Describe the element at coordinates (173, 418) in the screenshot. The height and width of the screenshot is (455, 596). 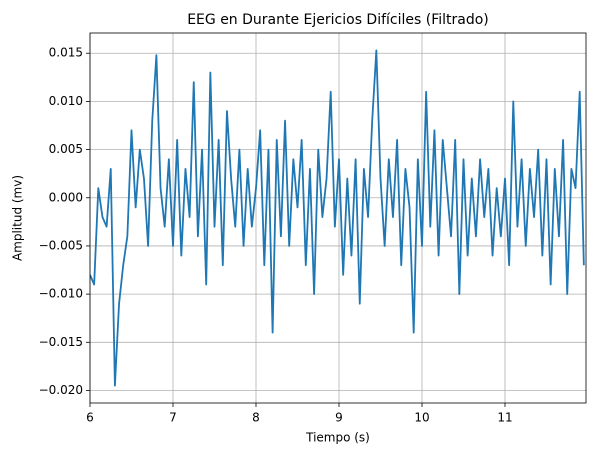
I see `x-tick-label: 7` at that location.